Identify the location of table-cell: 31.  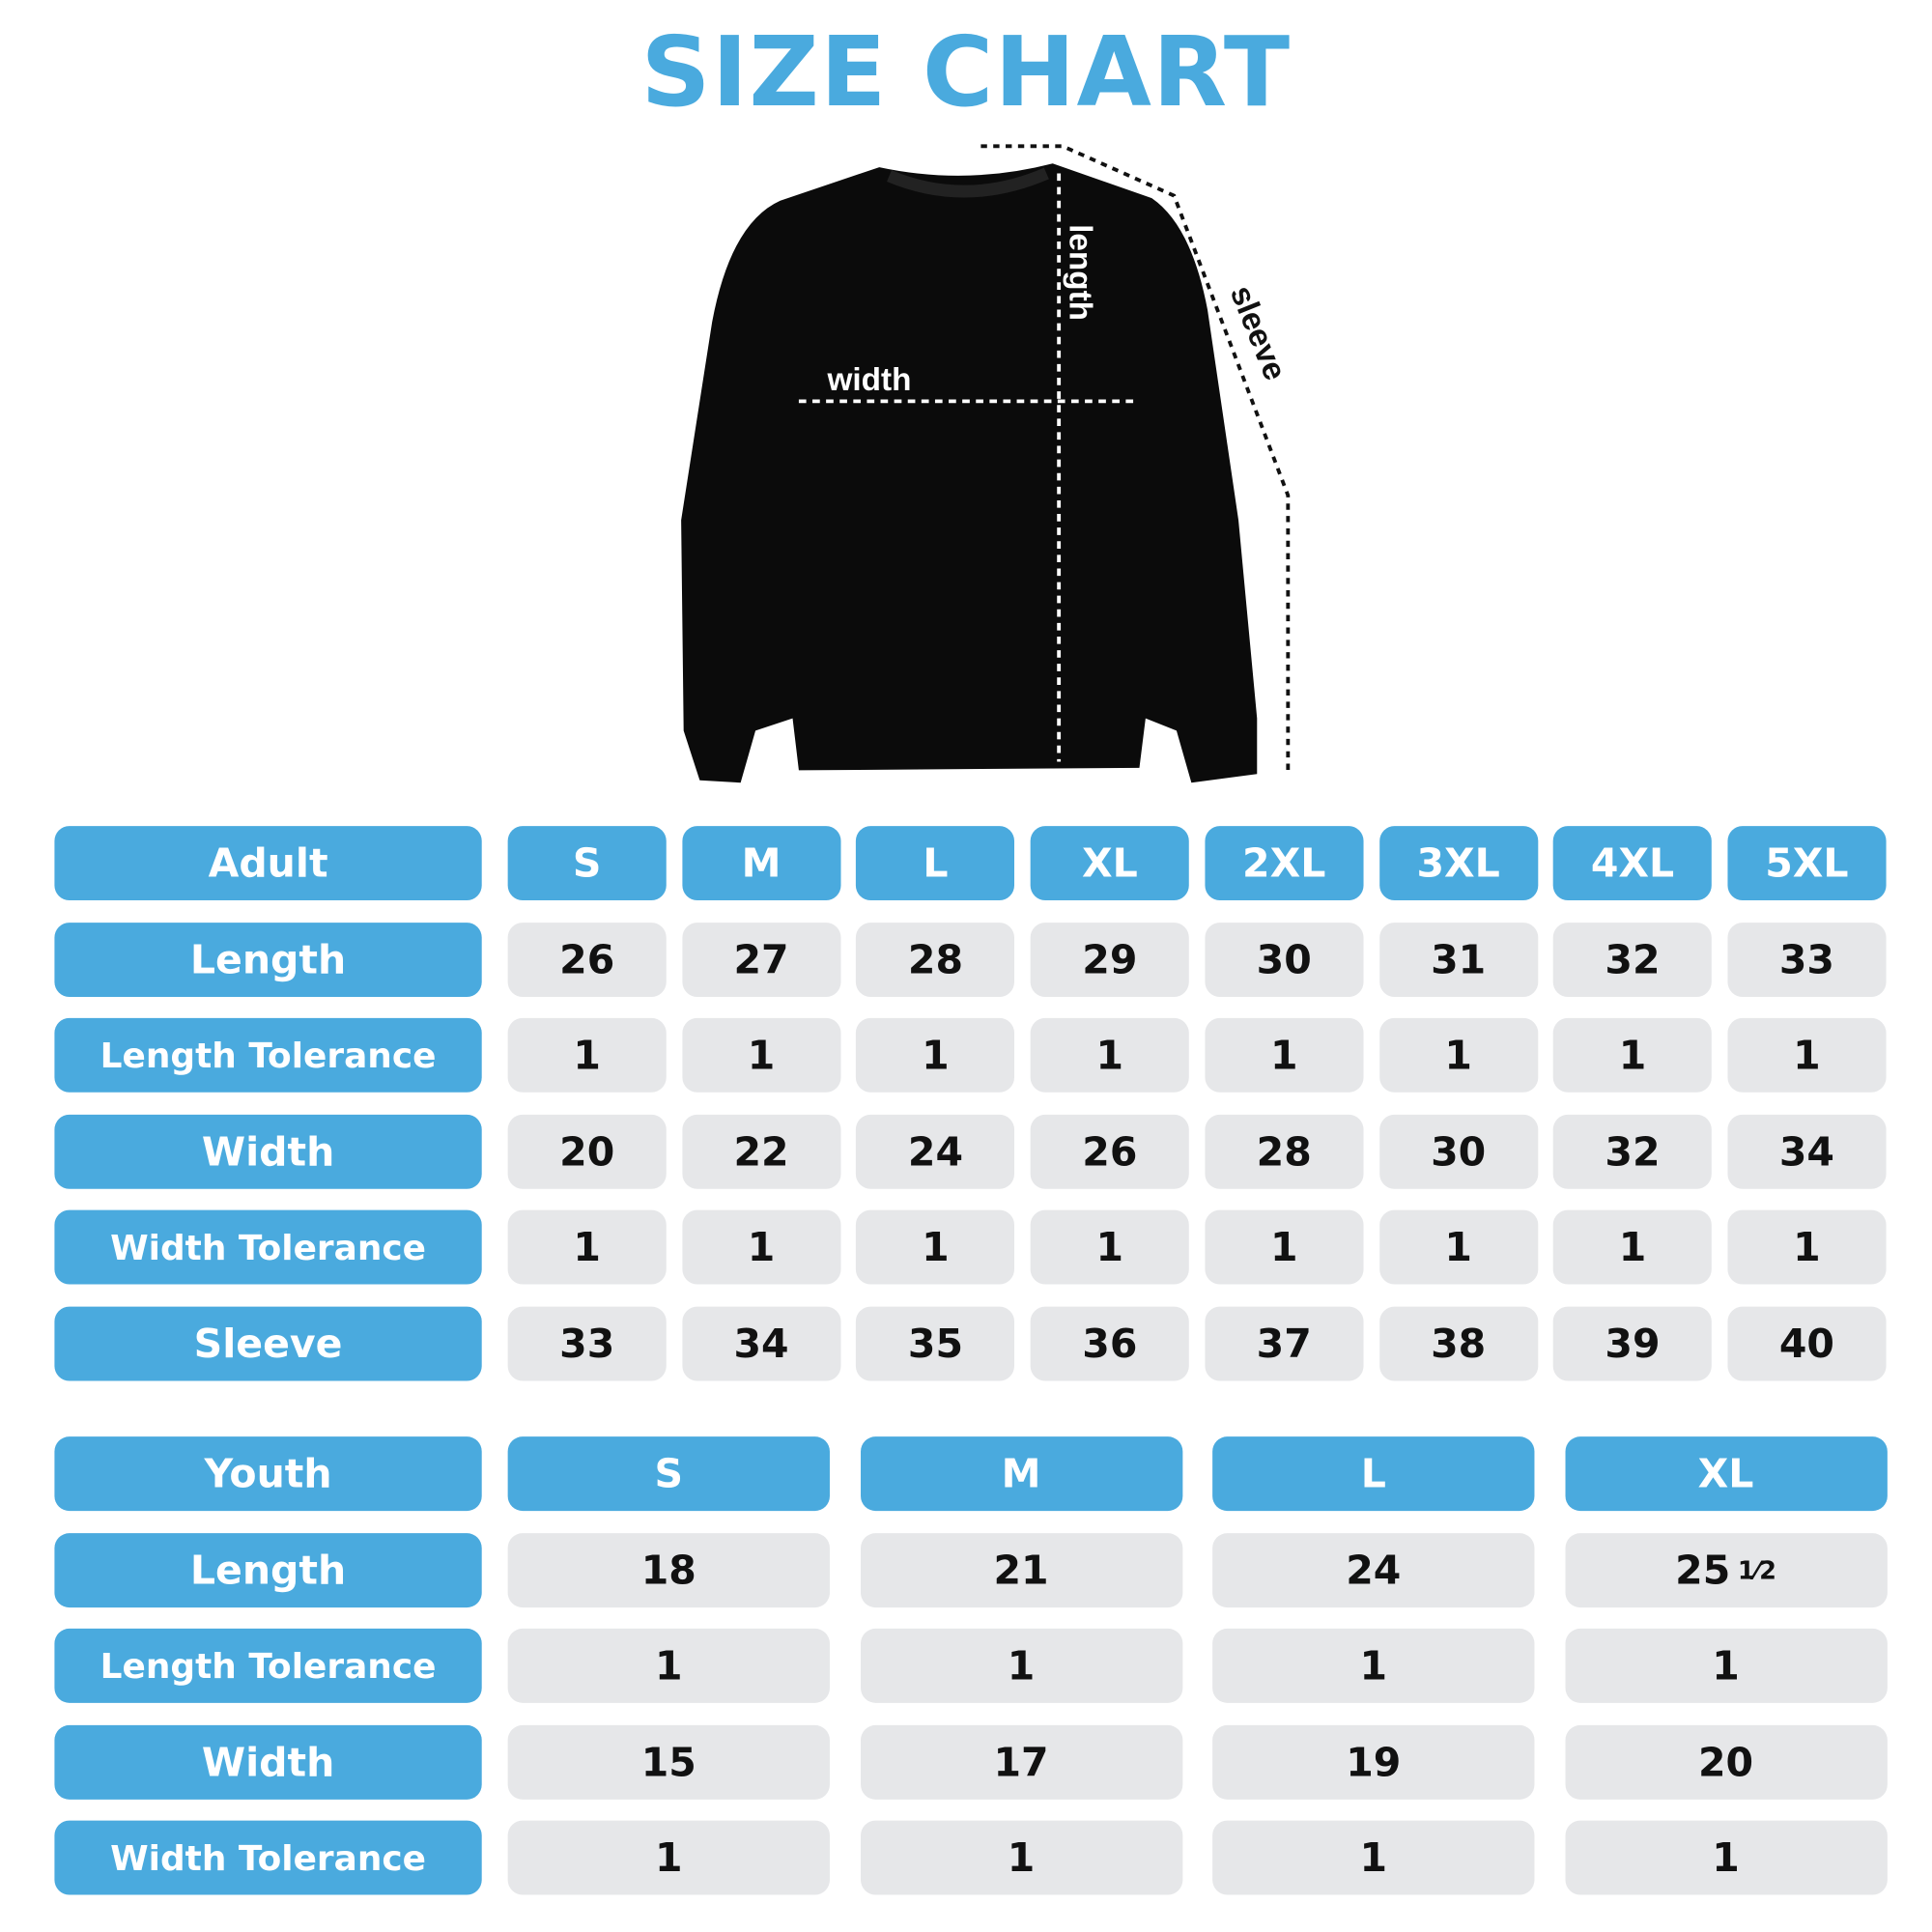
(1458, 959).